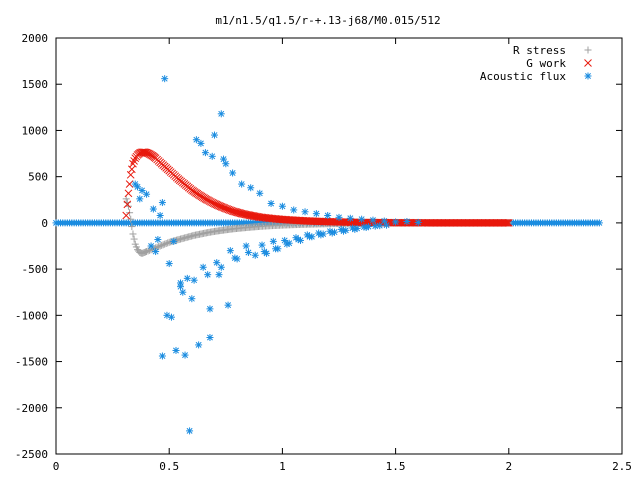 This screenshot has width=640, height=480. Describe the element at coordinates (31, 408) in the screenshot. I see `y-tick-label: -2000` at that location.